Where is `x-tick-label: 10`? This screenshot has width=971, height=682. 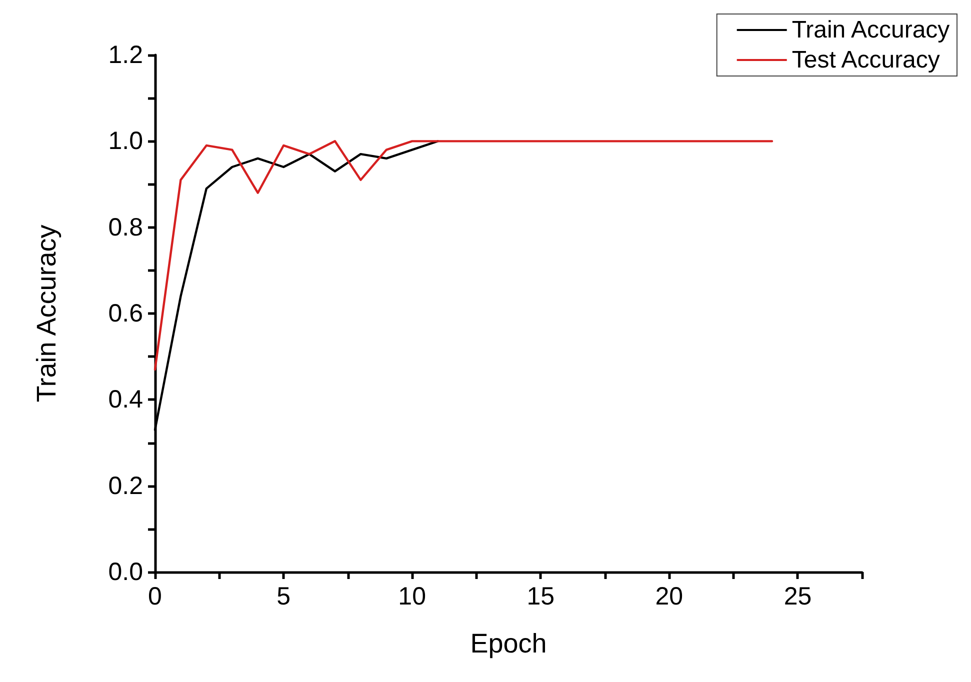
x-tick-label: 10 is located at coordinates (412, 596).